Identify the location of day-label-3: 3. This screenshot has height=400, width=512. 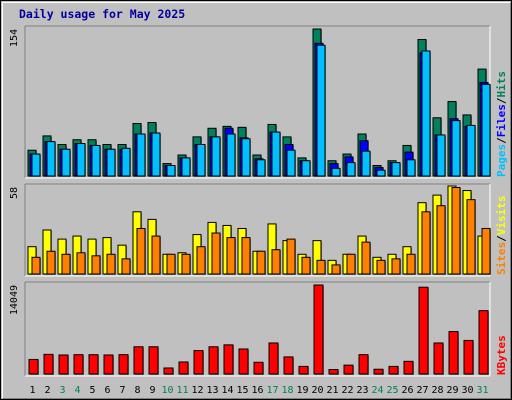
(62, 390).